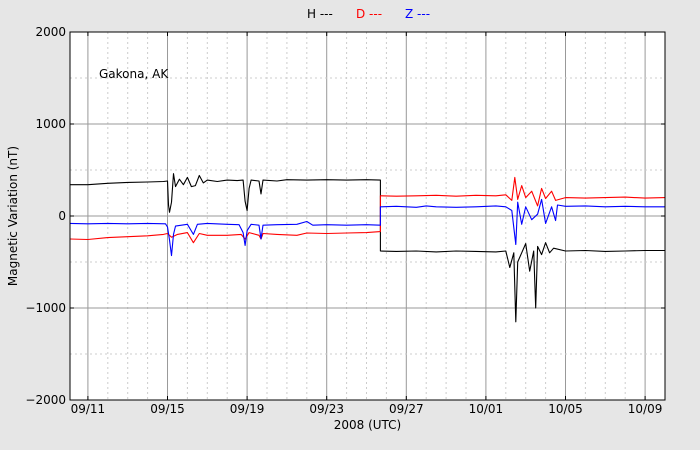 The image size is (700, 450). Describe the element at coordinates (406, 409) in the screenshot. I see `x-tick-label: 09/27` at that location.